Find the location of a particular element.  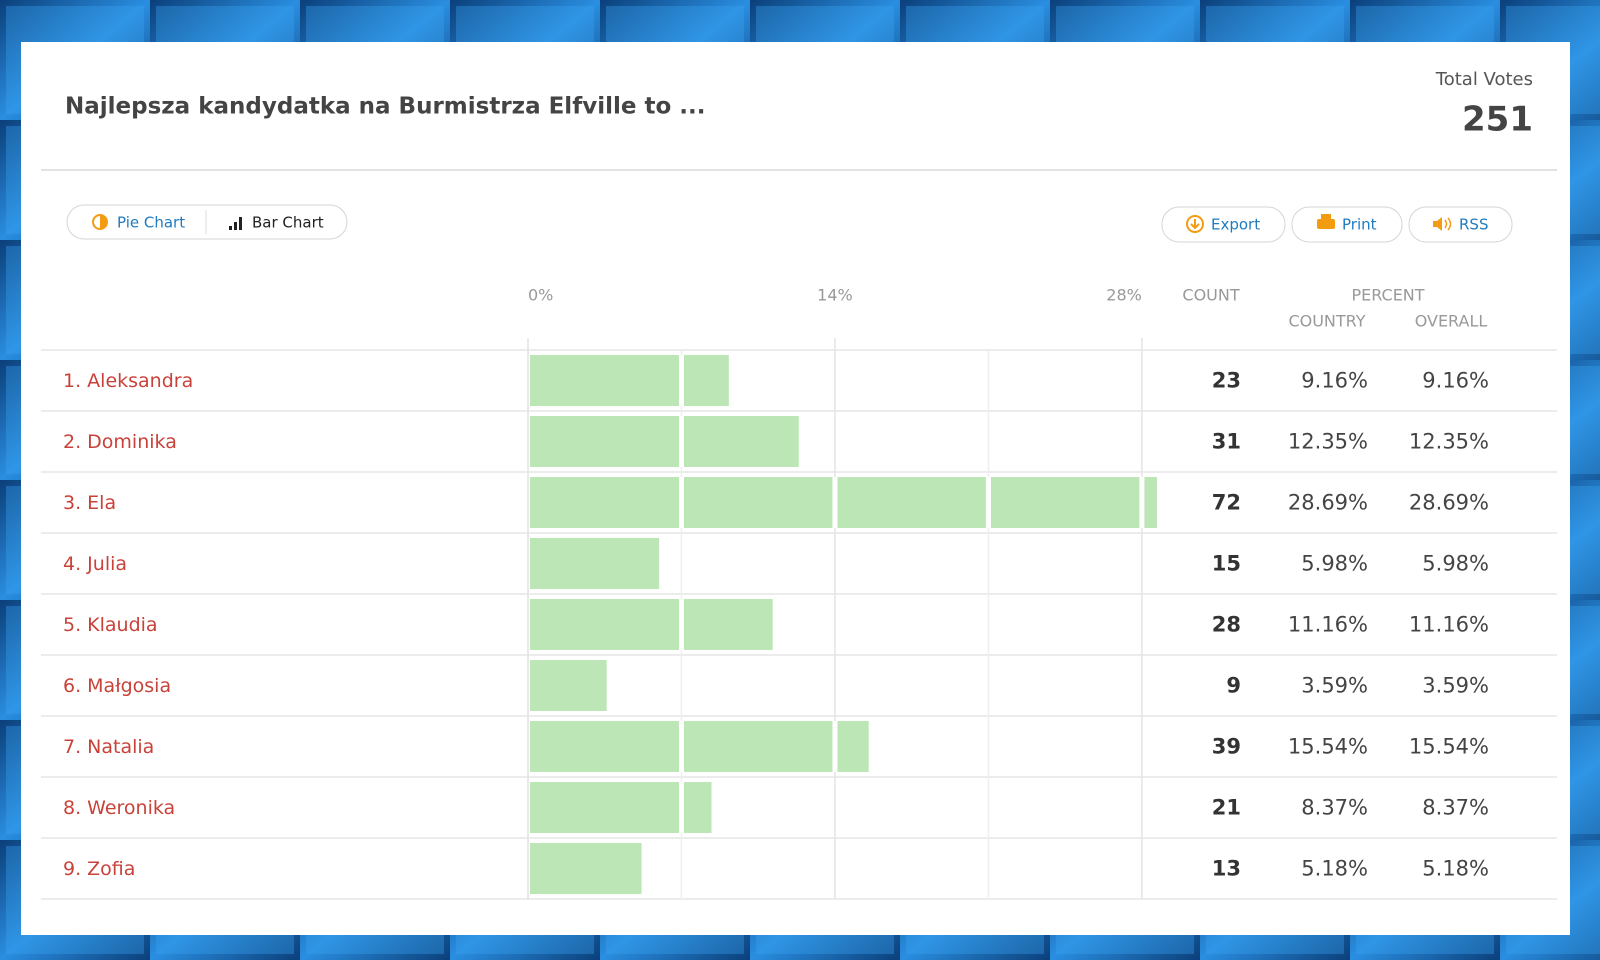

overall-percent: 5.98% is located at coordinates (1455, 564).